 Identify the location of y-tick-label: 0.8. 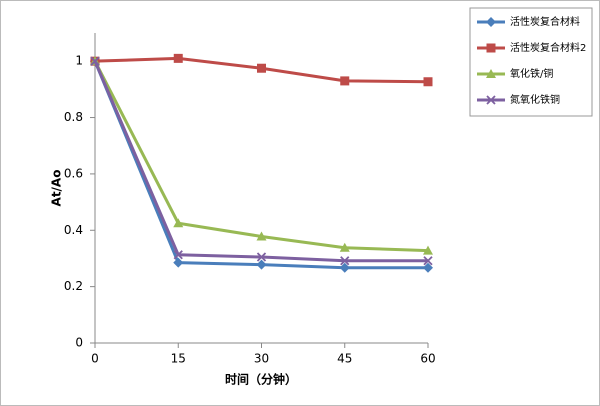
(73, 117).